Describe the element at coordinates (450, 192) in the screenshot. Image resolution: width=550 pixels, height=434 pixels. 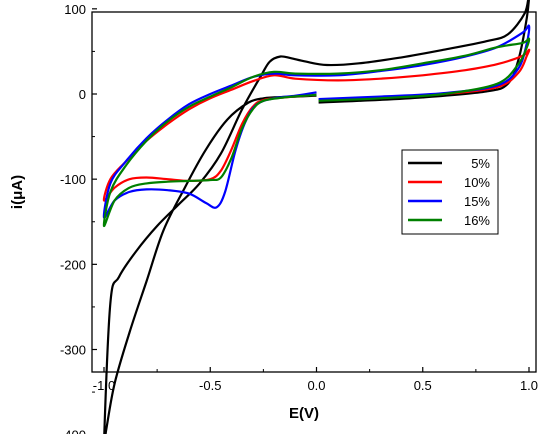
I see `legend: 5% 10% 15% 16%` at that location.